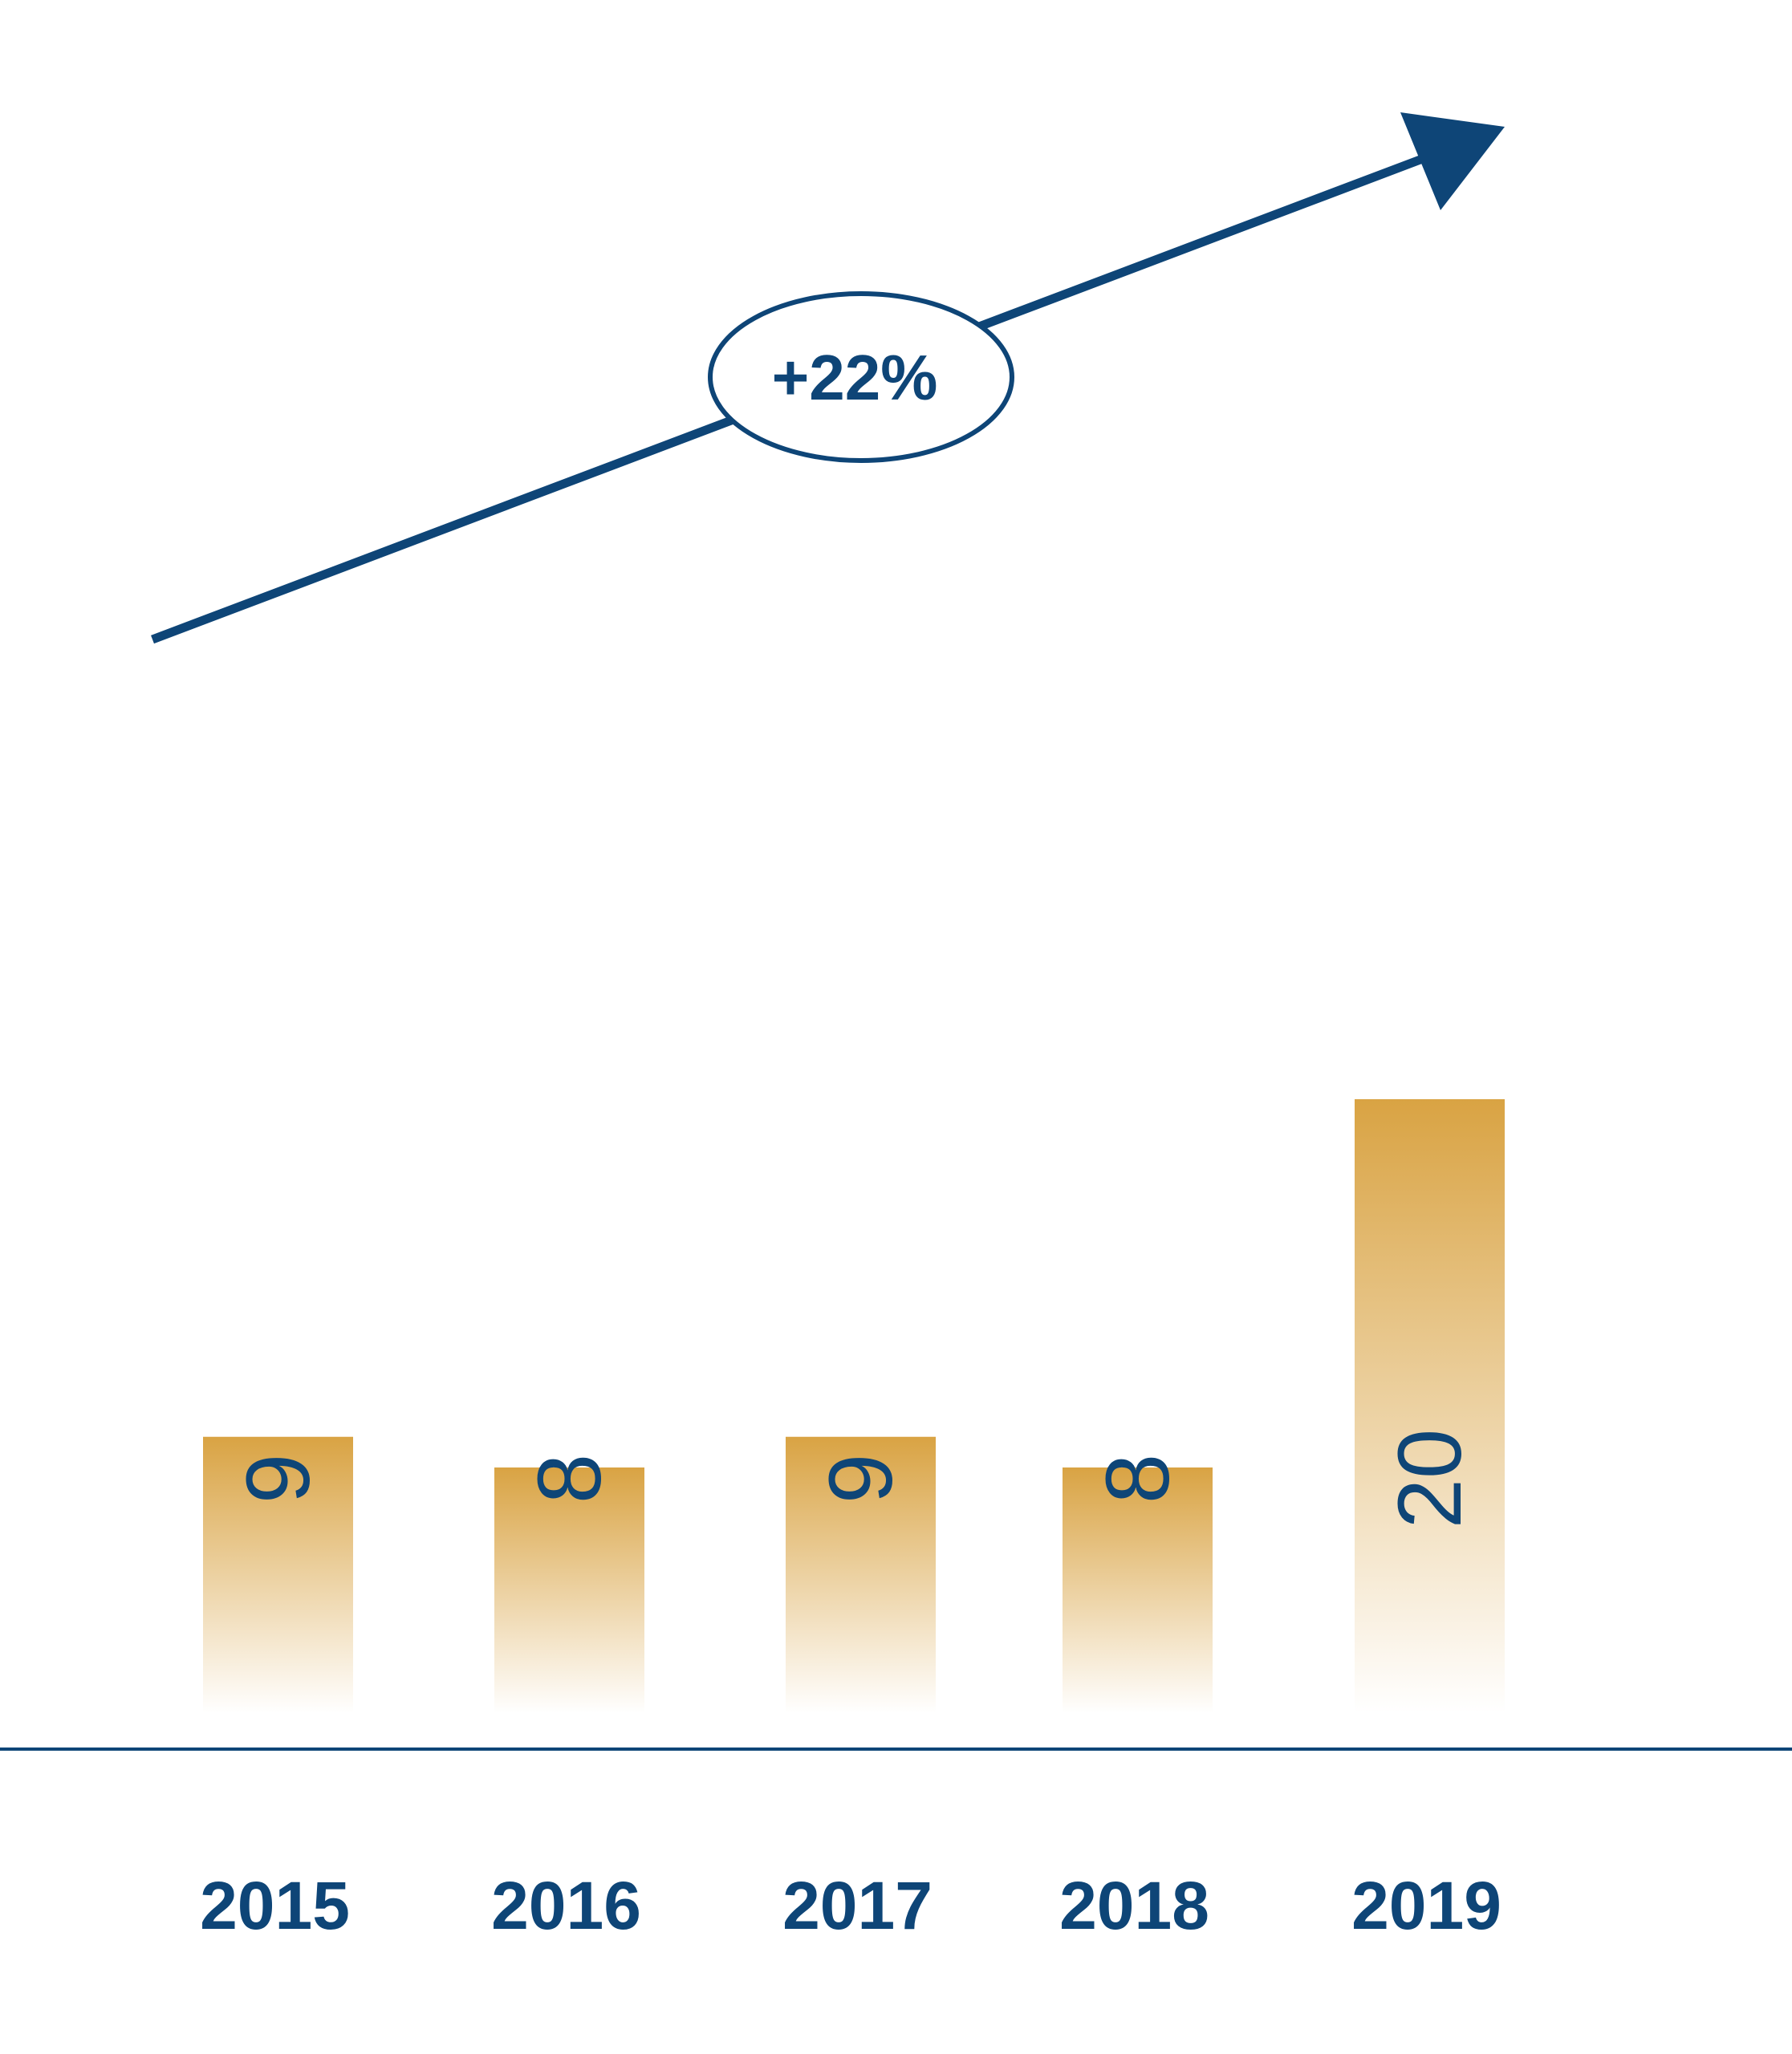 The image size is (1792, 2054). Describe the element at coordinates (569, 1590) in the screenshot. I see `bar-2016` at that location.